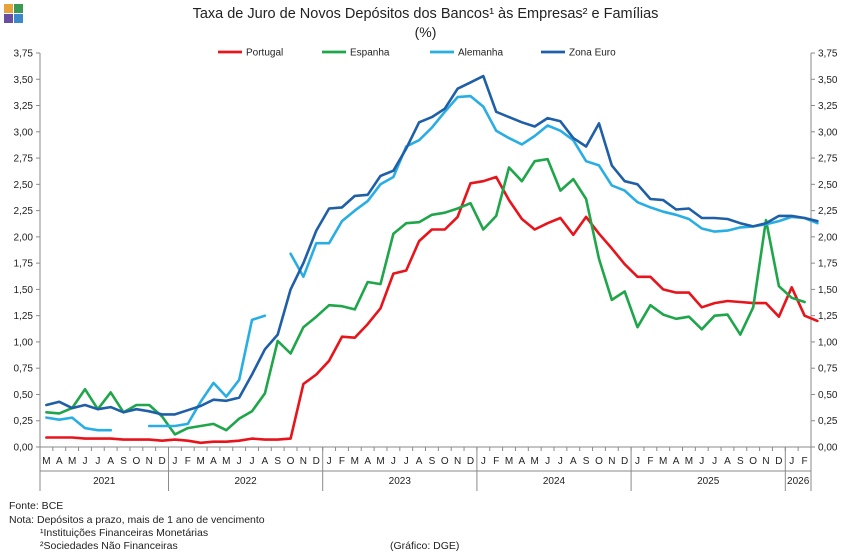  Describe the element at coordinates (24, 132) in the screenshot. I see `y-tick-label-left: 3,00` at that location.